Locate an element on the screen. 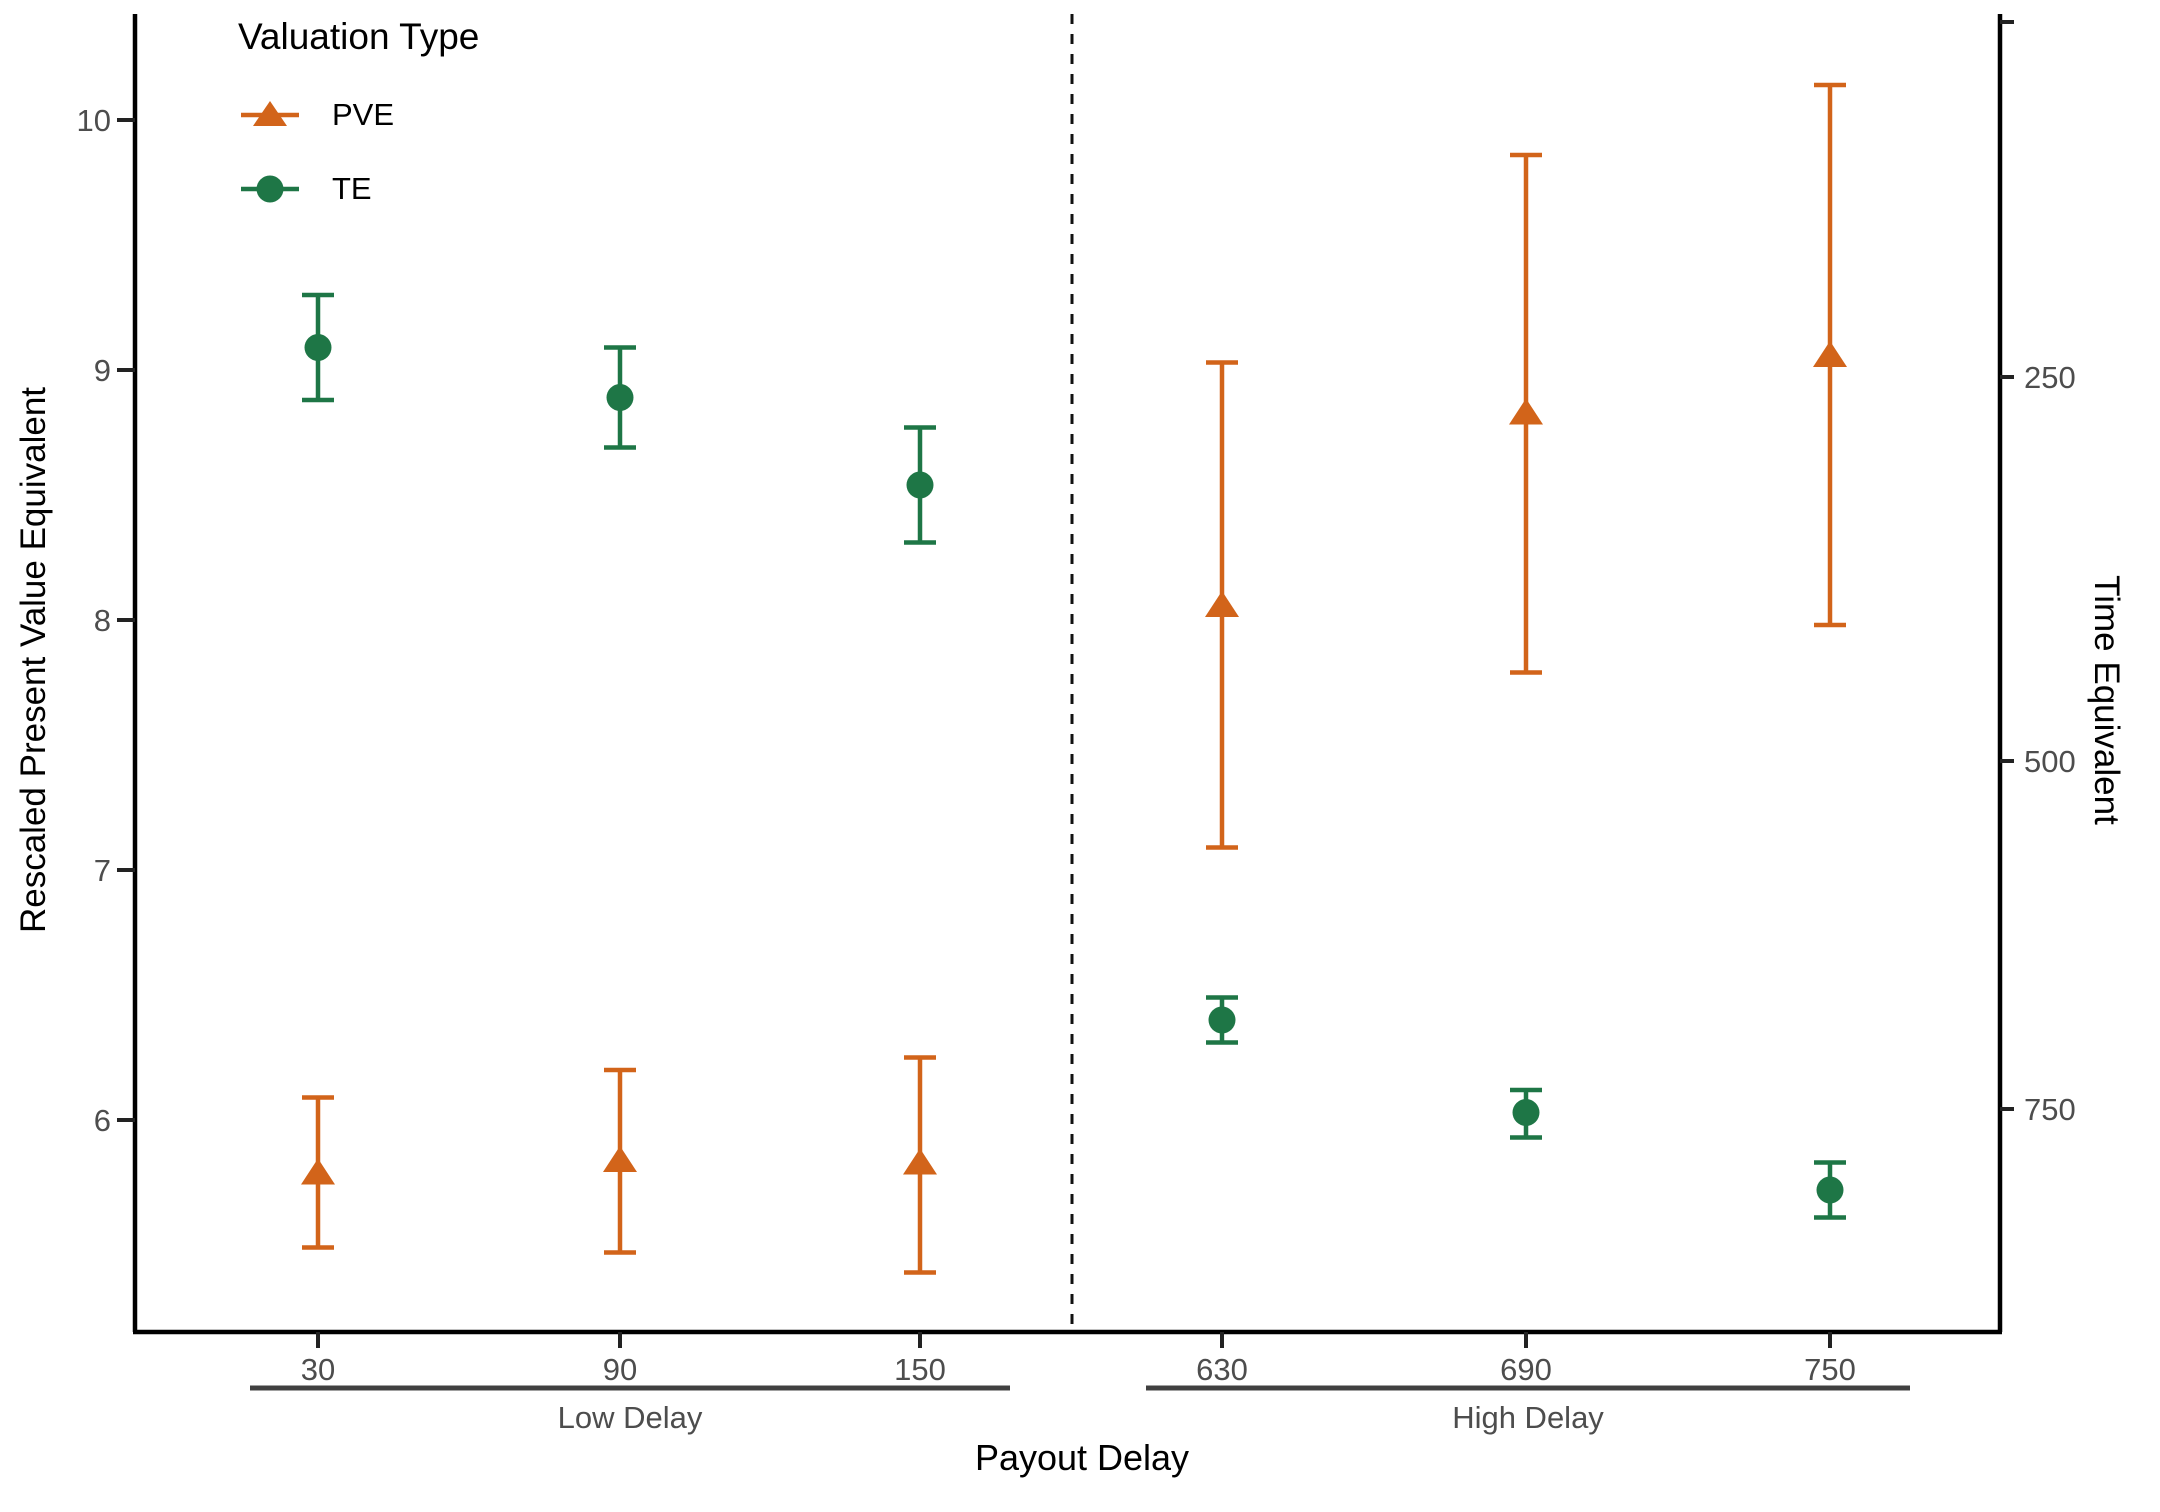  left-axis-tick-label: 9 is located at coordinates (102, 370).